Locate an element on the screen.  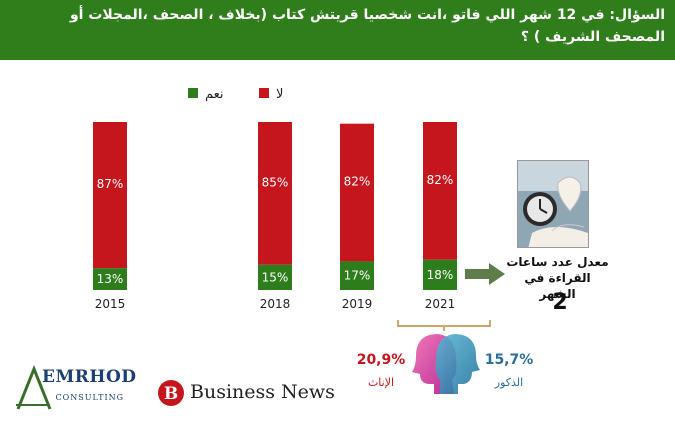
bar-yes-2019 is located at coordinates (357, 275).